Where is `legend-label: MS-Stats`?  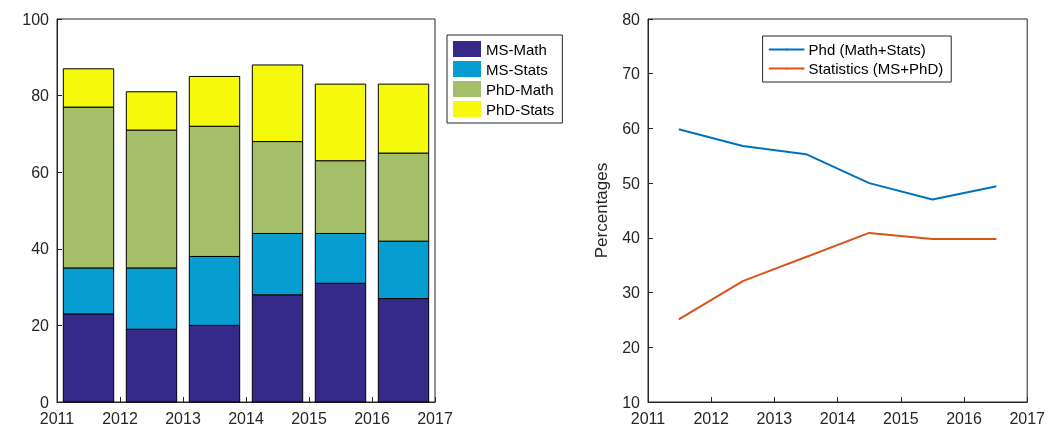 legend-label: MS-Stats is located at coordinates (517, 69).